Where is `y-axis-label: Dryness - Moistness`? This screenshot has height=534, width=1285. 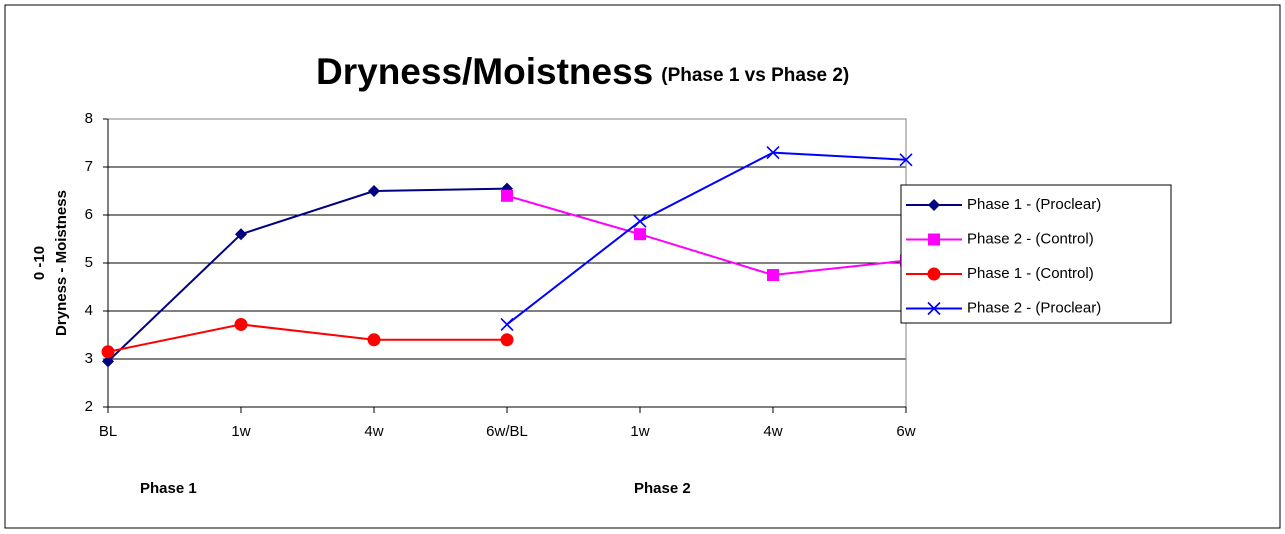 y-axis-label: Dryness - Moistness is located at coordinates (61, 263).